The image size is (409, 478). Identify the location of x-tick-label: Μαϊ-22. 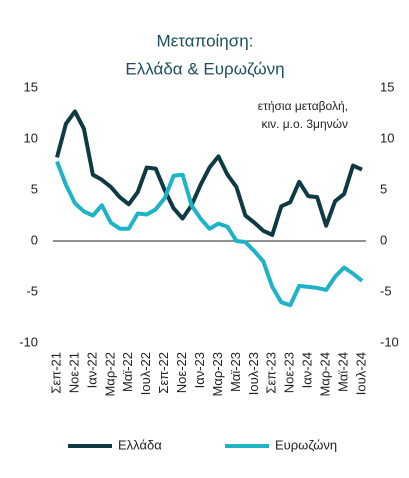
(127, 372).